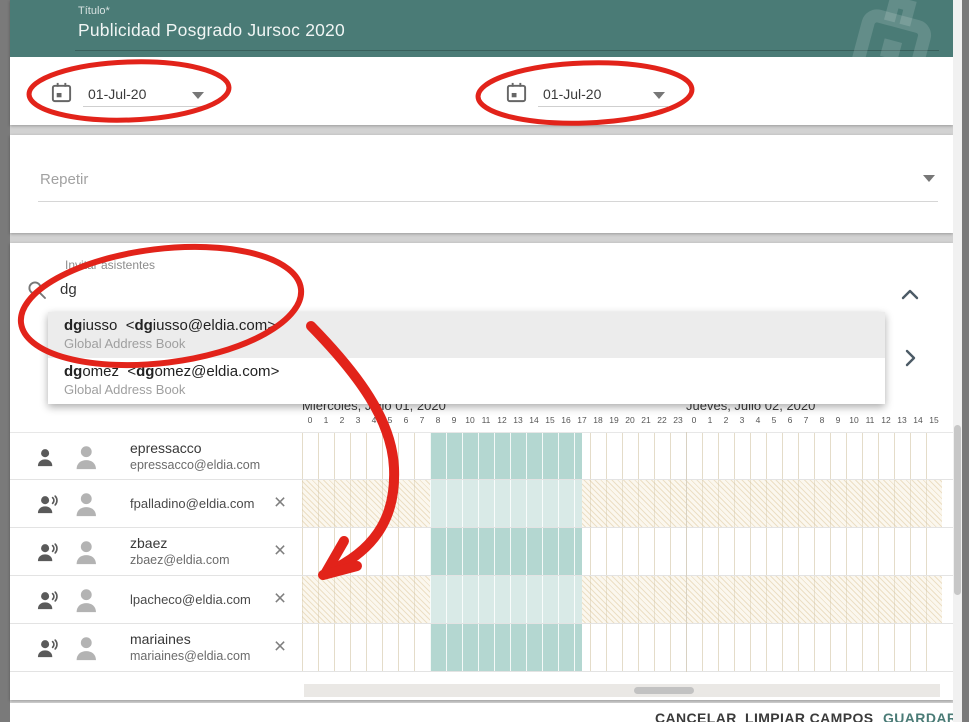  What do you see at coordinates (929, 178) in the screenshot?
I see `repeat-caret-icon` at bounding box center [929, 178].